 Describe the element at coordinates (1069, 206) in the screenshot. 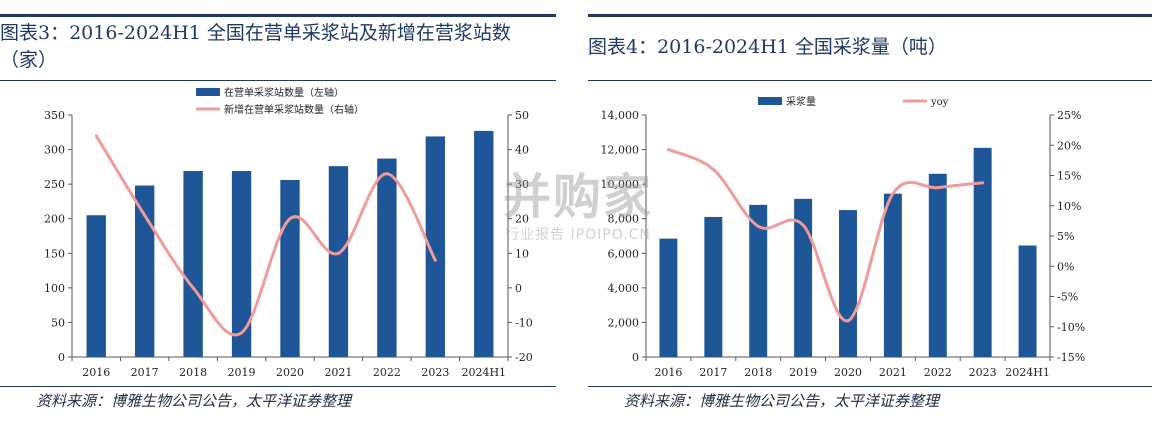

I see `y-right-tick-label: 10%` at that location.